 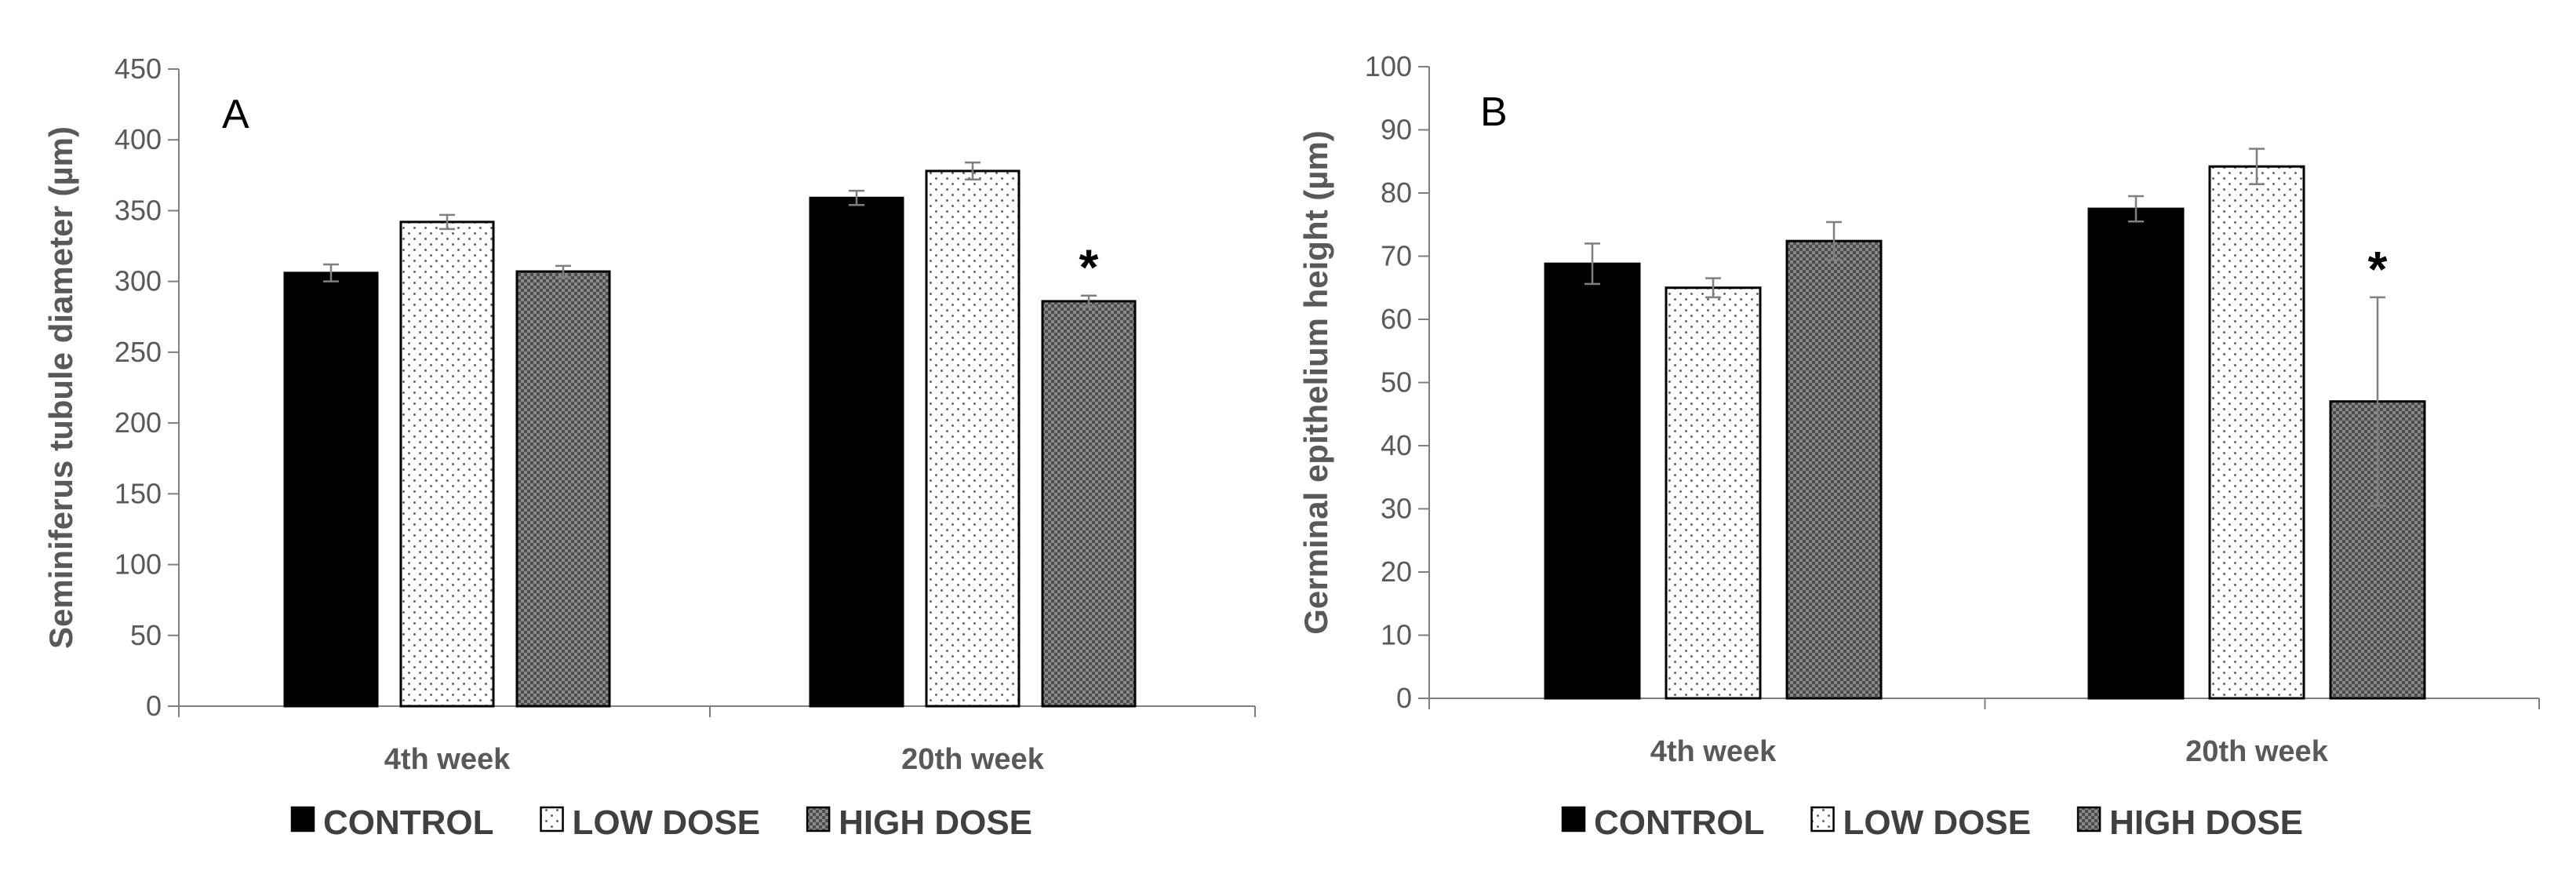 I want to click on y-tick-label: 60, so click(x=1396, y=319).